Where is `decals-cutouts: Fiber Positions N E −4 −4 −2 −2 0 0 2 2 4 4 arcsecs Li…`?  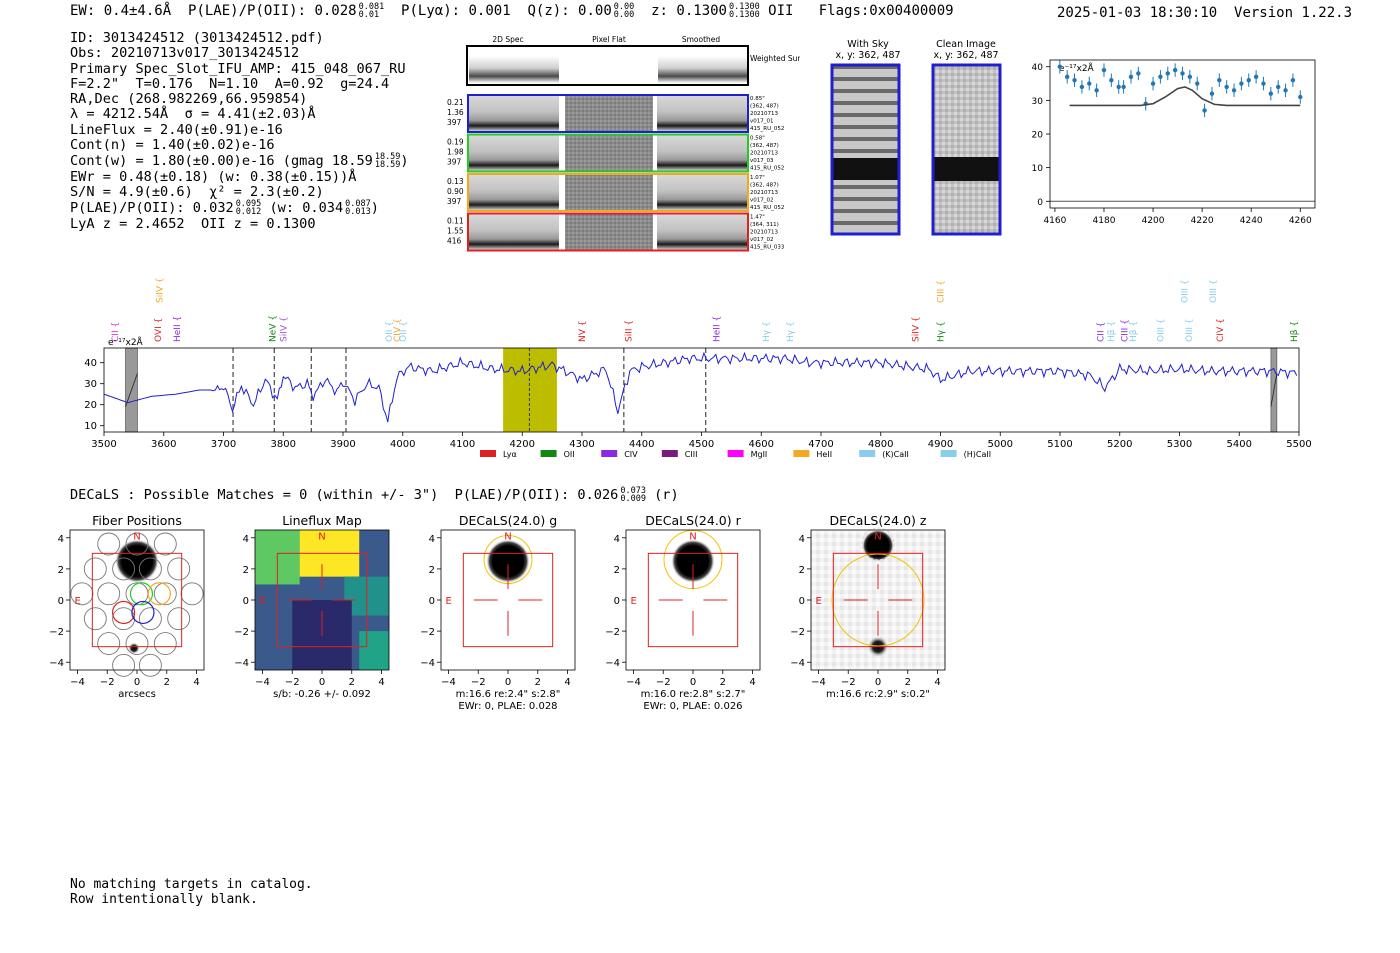 decals-cutouts: Fiber Positions N E −4 −4 −2 −2 0 0 2 2 4 4 arcsecs Li… is located at coordinates (497, 612).